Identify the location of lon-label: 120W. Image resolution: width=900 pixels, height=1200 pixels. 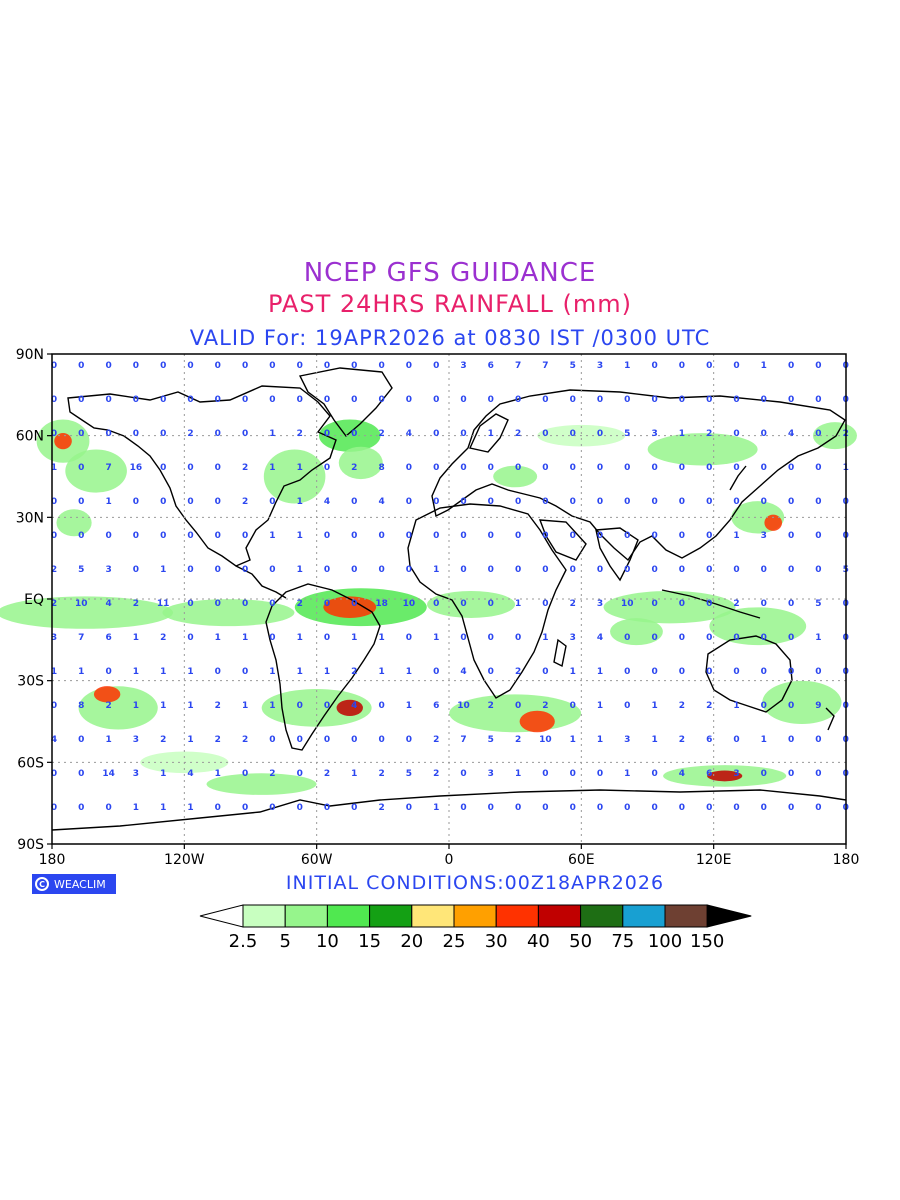
(184, 860).